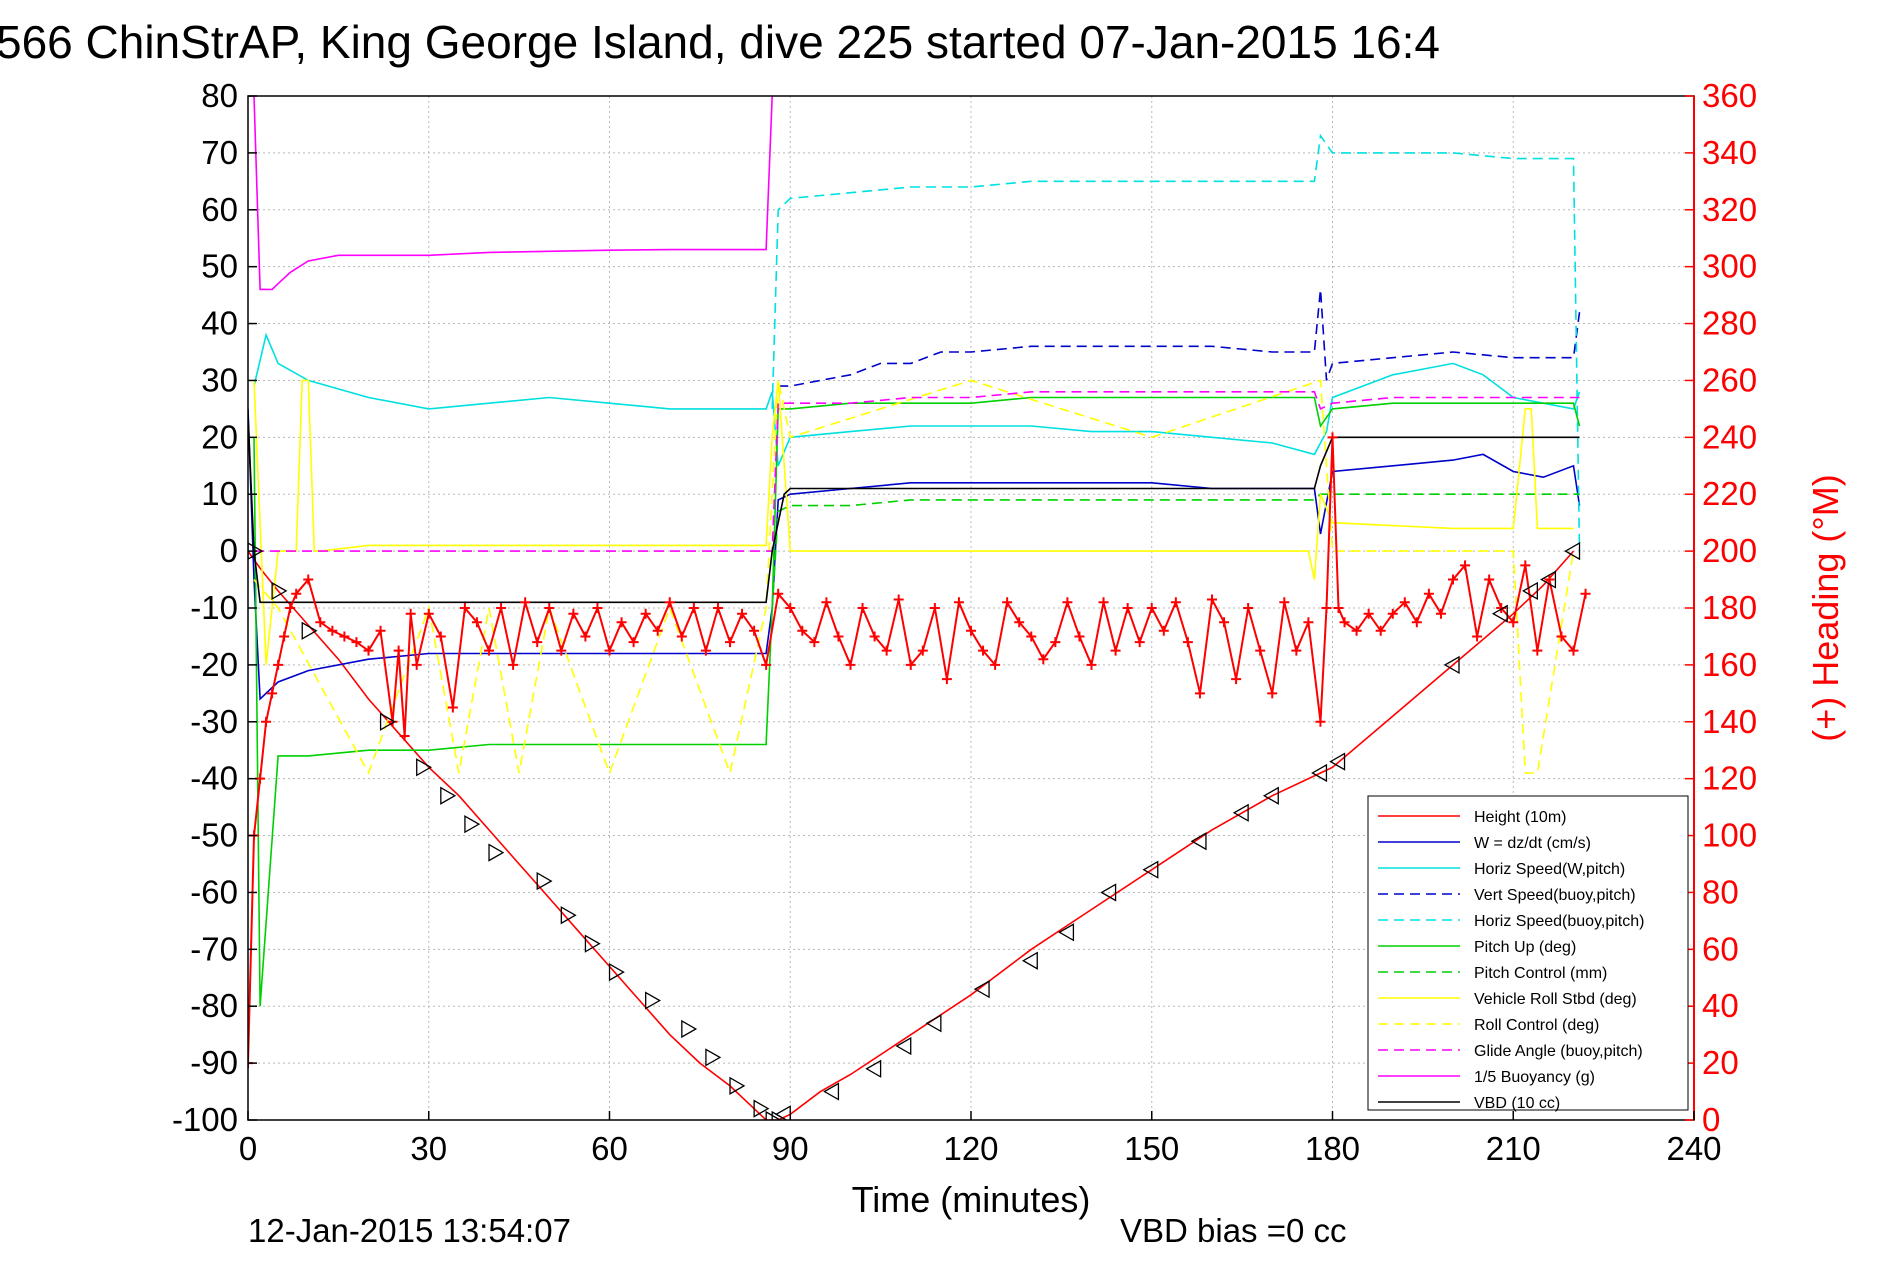 The width and height of the screenshot is (1891, 1262). What do you see at coordinates (1720, 1062) in the screenshot?
I see `right-tick-label: 20` at bounding box center [1720, 1062].